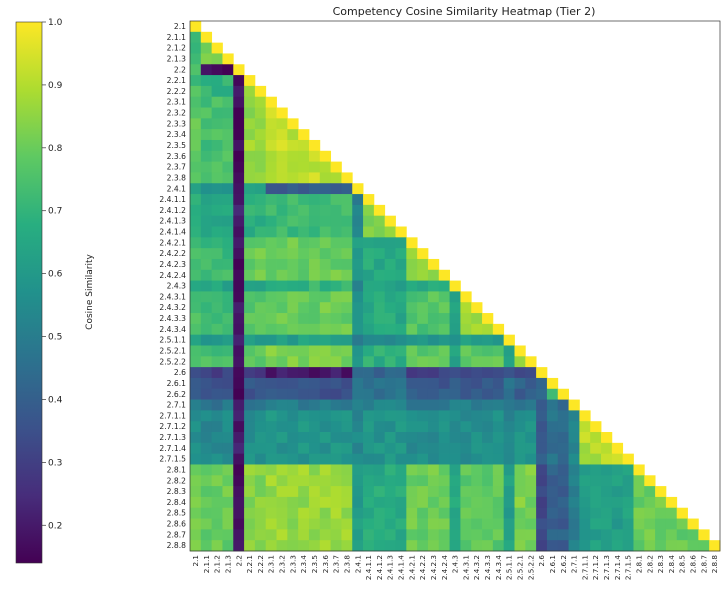 The height and width of the screenshot is (595, 721). What do you see at coordinates (176, 102) in the screenshot?
I see `y-tick-label: 2.3.1` at bounding box center [176, 102].